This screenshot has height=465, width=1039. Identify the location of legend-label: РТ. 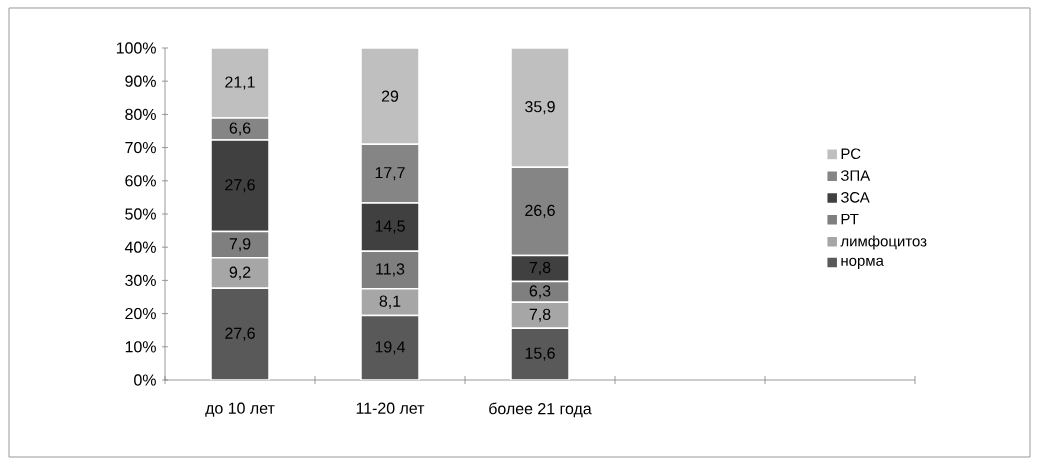
(850, 219).